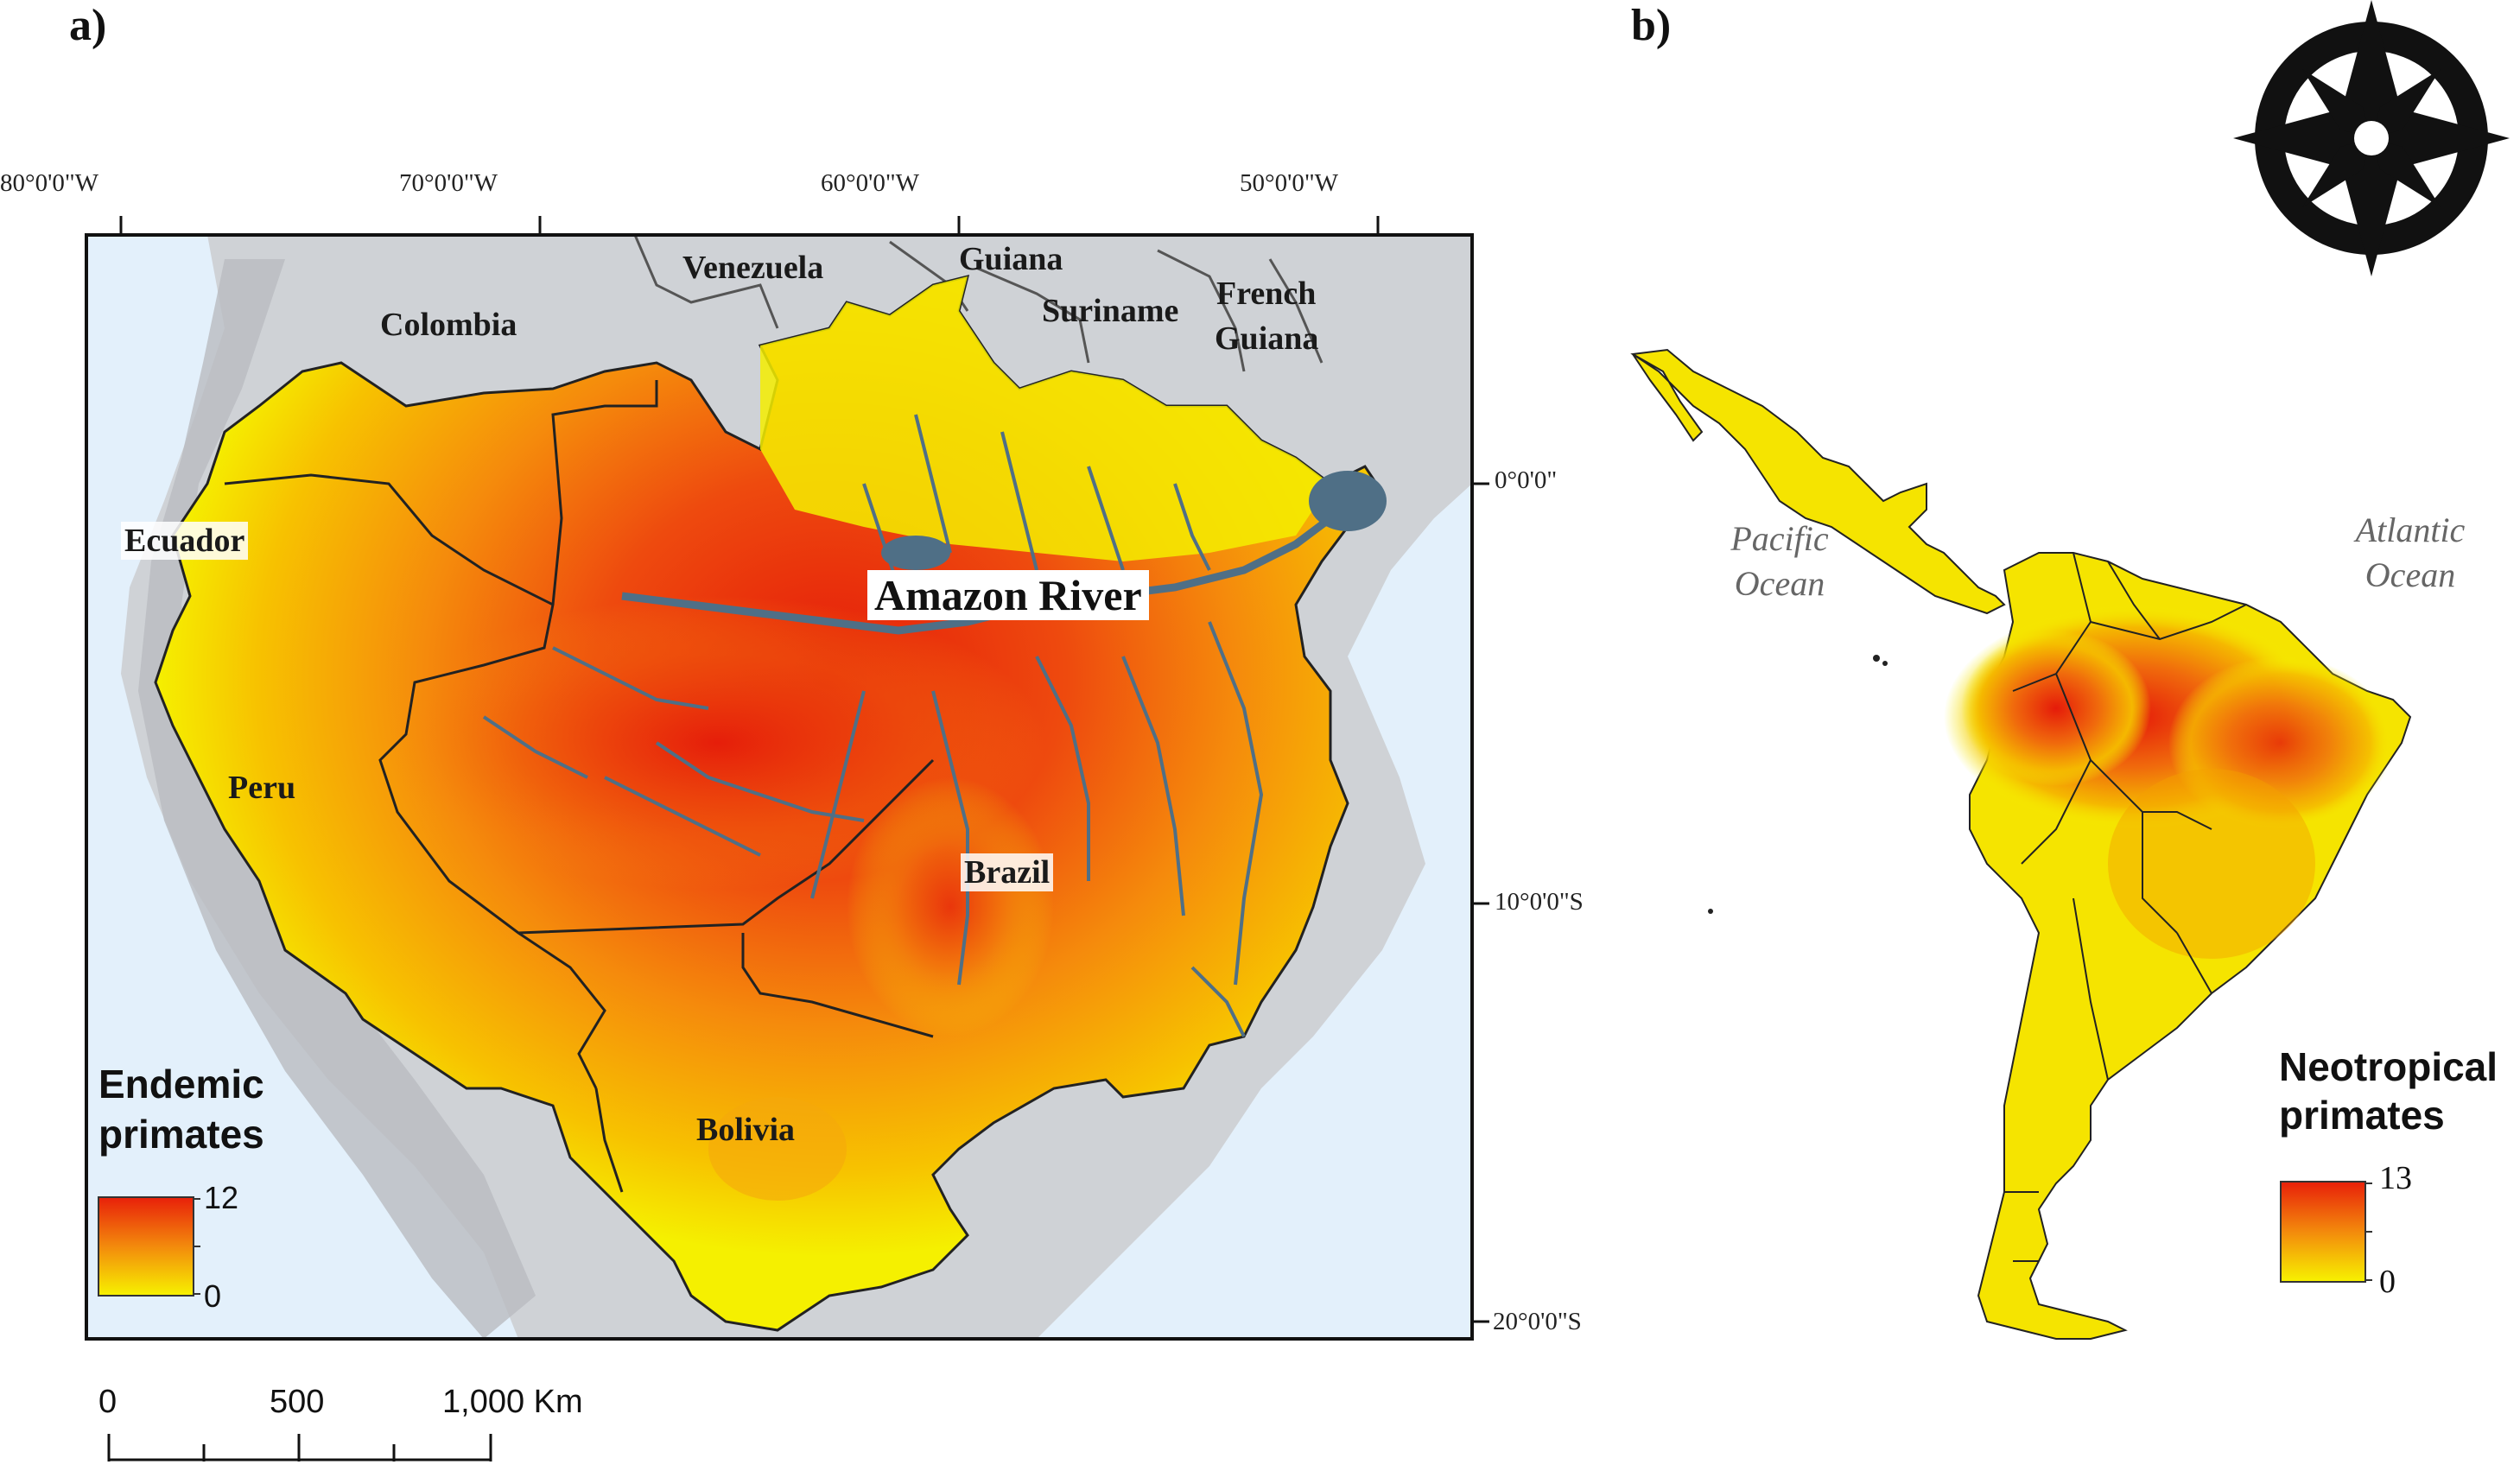  What do you see at coordinates (1289, 183) in the screenshot?
I see `longitude-label-50w: 50°0'0"W` at bounding box center [1289, 183].